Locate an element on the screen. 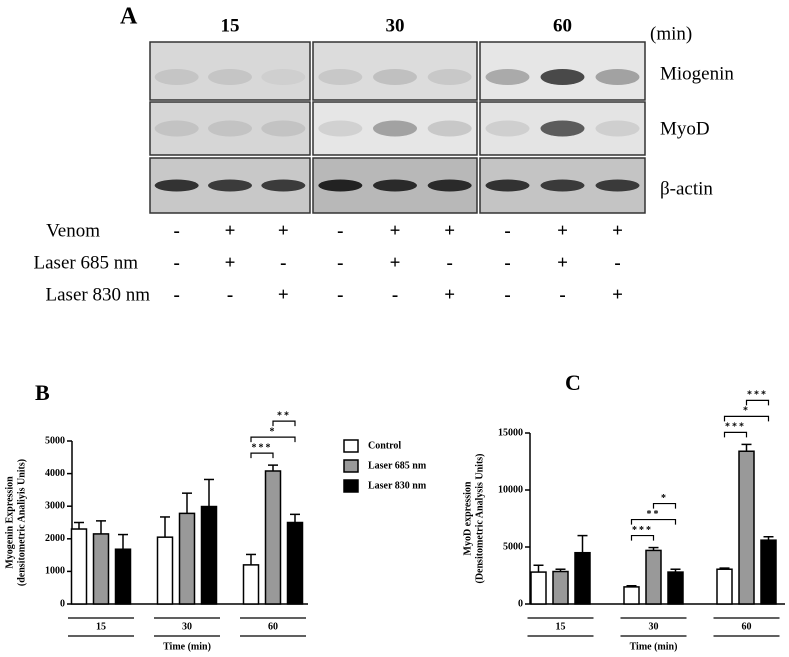  y-tick-label: 5000 is located at coordinates (55, 440).